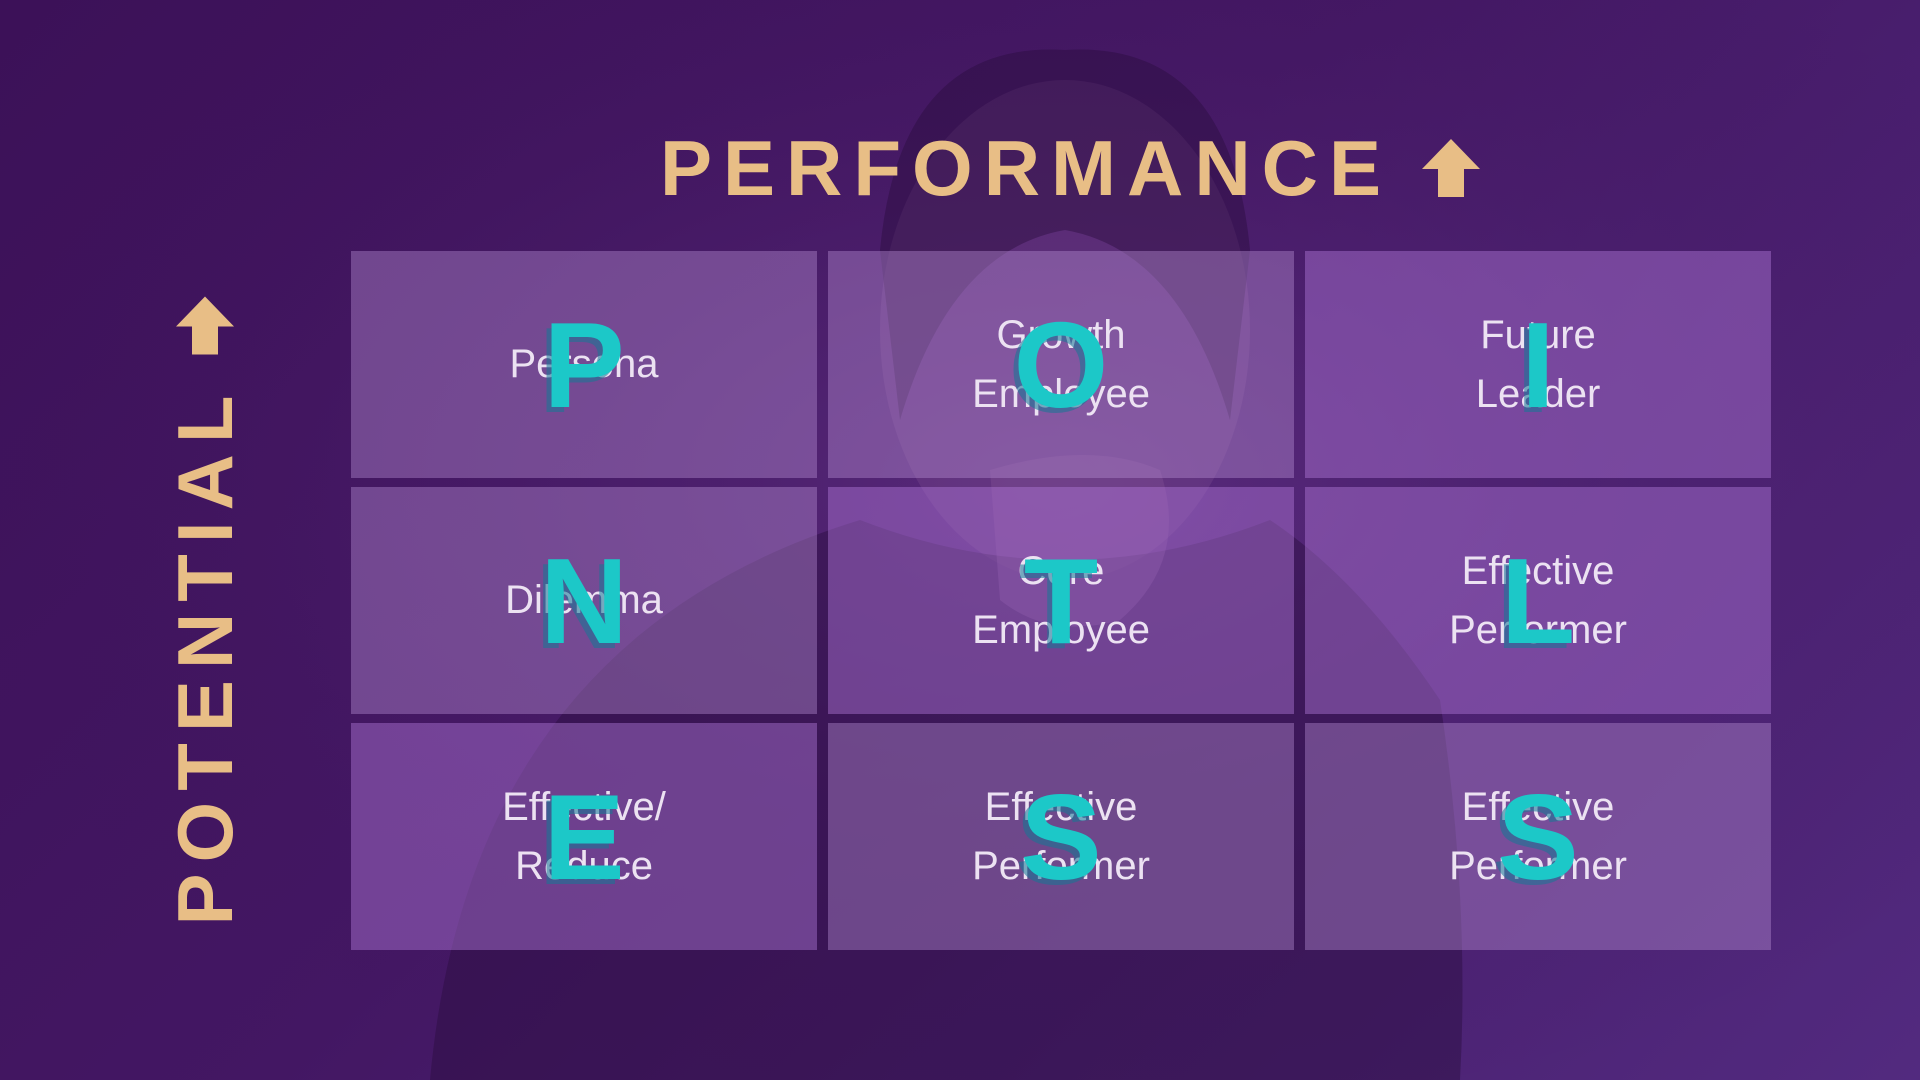 The height and width of the screenshot is (1080, 1920). I want to click on potential-label: POTENTIAL, so click(205, 655).